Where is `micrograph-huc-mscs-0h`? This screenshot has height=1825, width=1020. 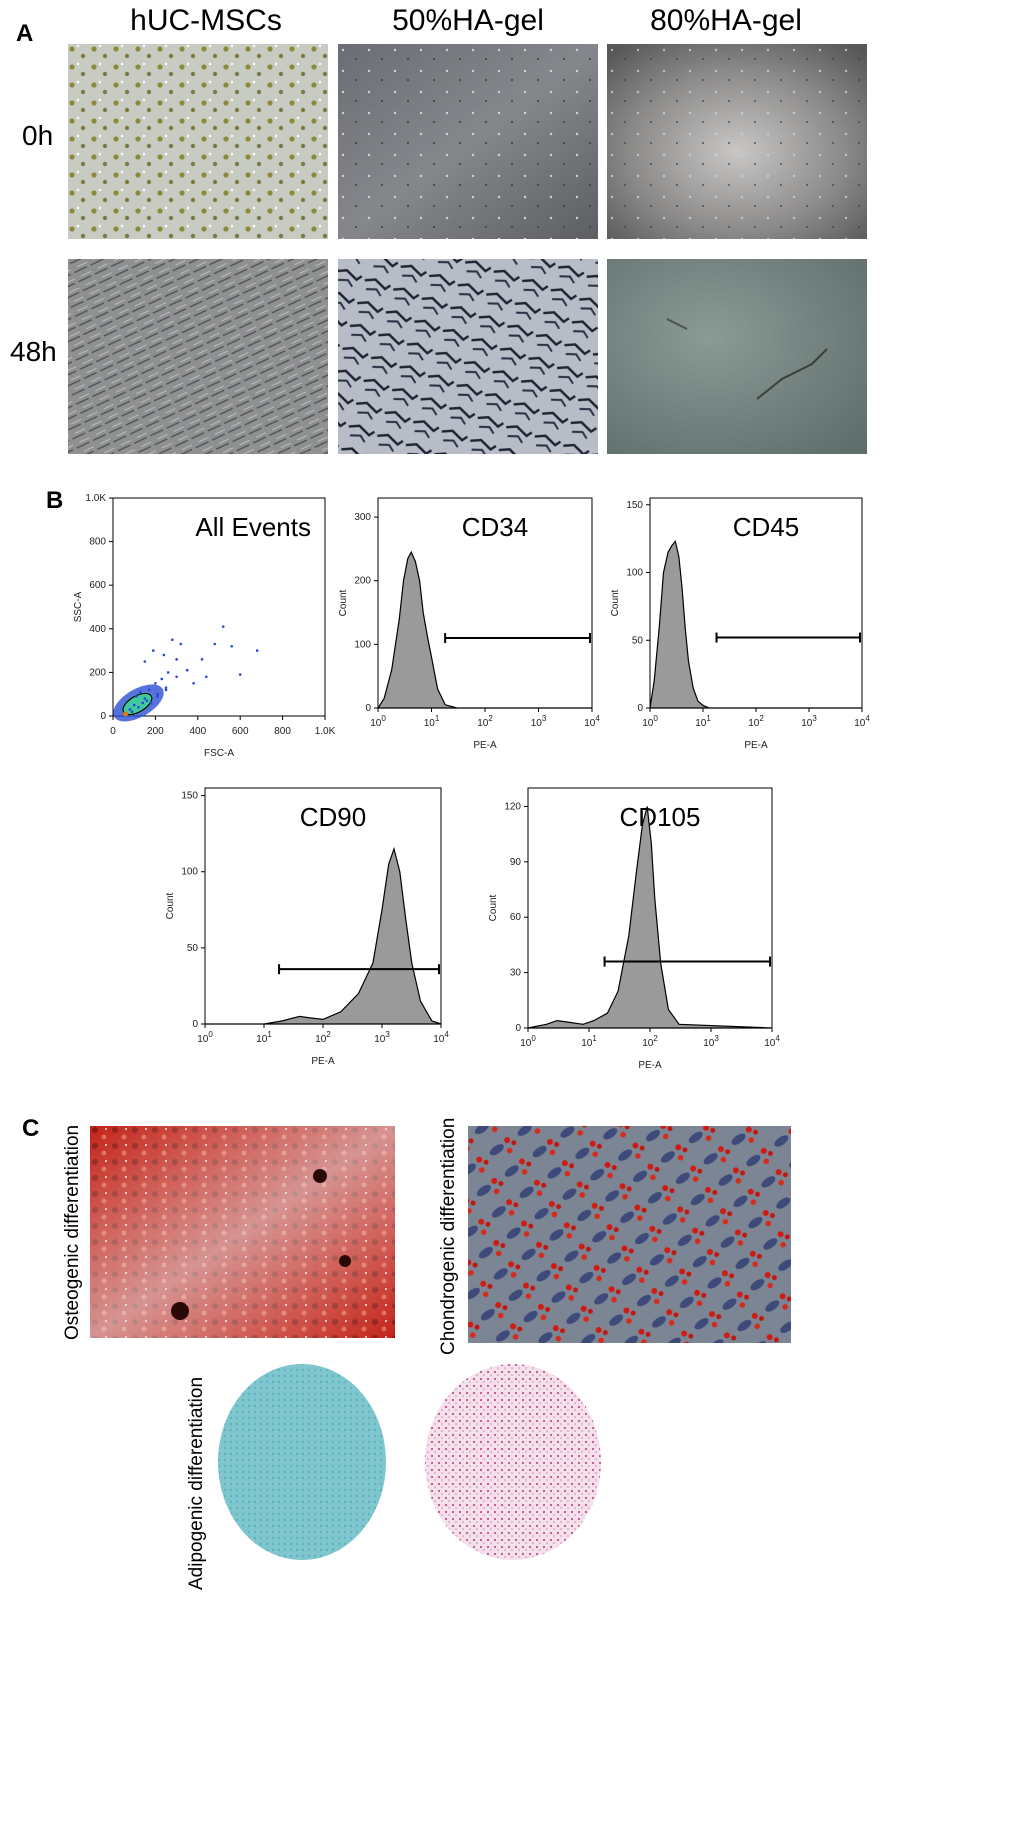
micrograph-huc-mscs-0h is located at coordinates (198, 141).